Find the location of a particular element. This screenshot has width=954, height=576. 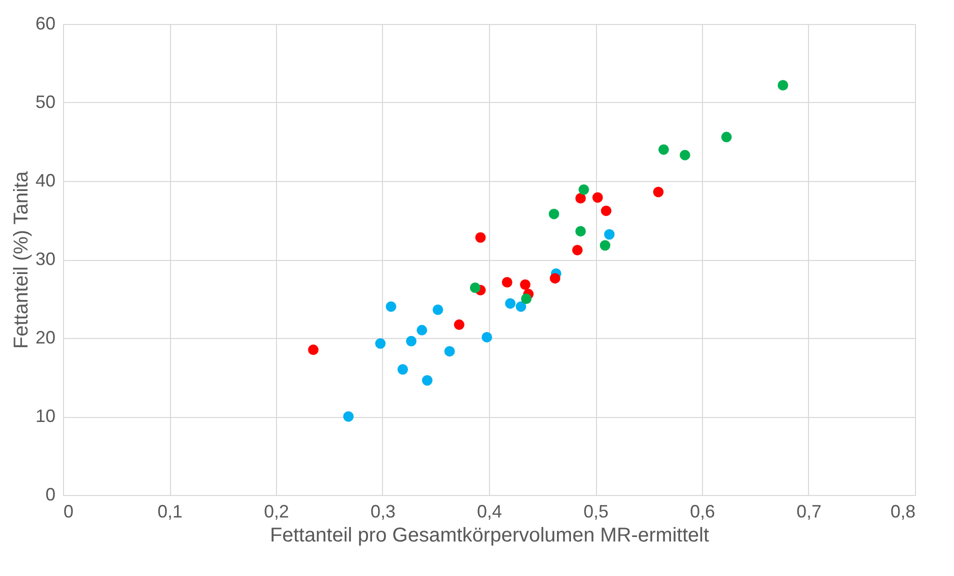

x-tick-label: 0,6 is located at coordinates (703, 512).